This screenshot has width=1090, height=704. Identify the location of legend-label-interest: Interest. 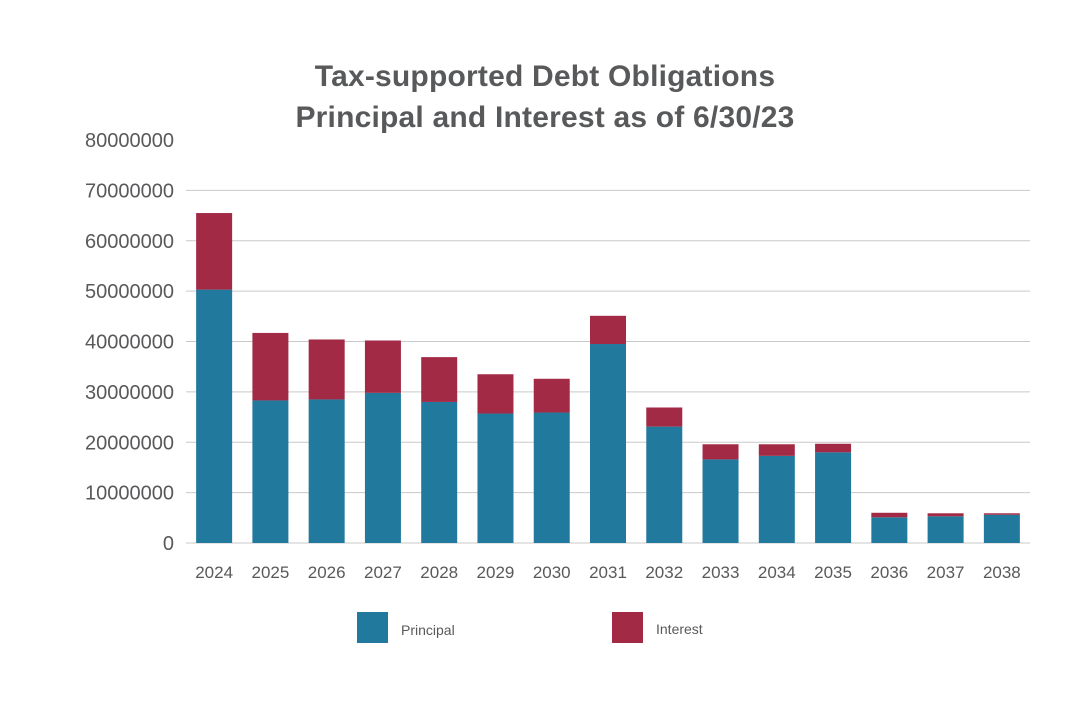
(679, 629).